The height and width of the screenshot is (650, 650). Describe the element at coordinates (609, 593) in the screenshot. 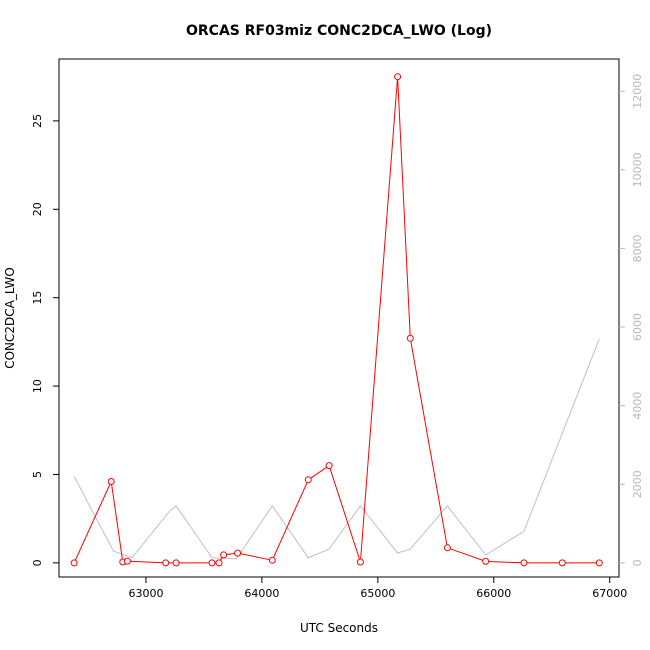

I see `x-tick-label: 67000` at that location.